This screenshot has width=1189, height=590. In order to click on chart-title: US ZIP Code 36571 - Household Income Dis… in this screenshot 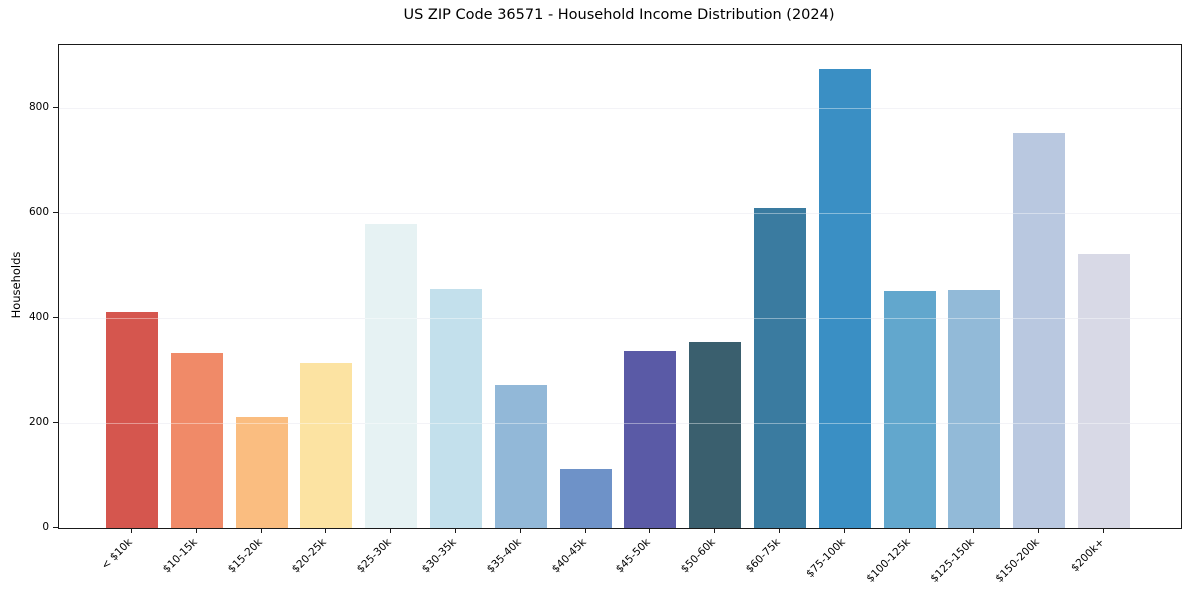, I will do `click(619, 15)`.